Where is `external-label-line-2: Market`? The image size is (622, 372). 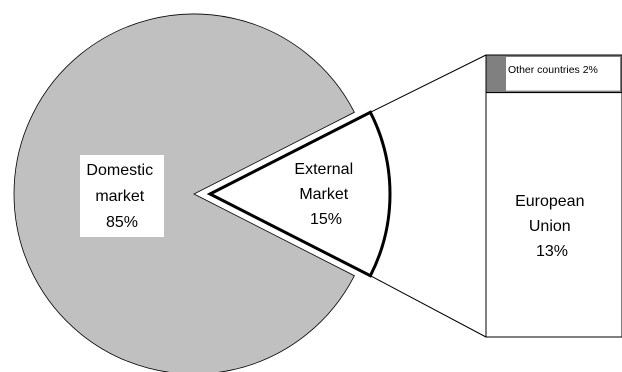
external-label-line-2: Market is located at coordinates (323, 194).